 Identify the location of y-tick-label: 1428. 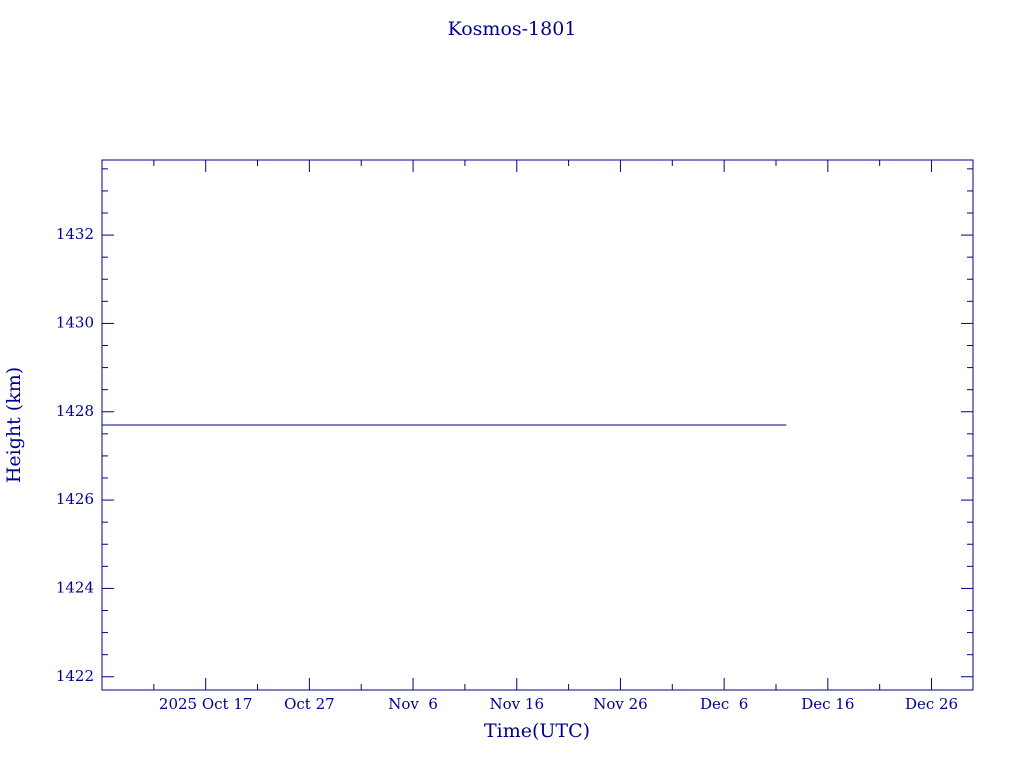
(75, 411).